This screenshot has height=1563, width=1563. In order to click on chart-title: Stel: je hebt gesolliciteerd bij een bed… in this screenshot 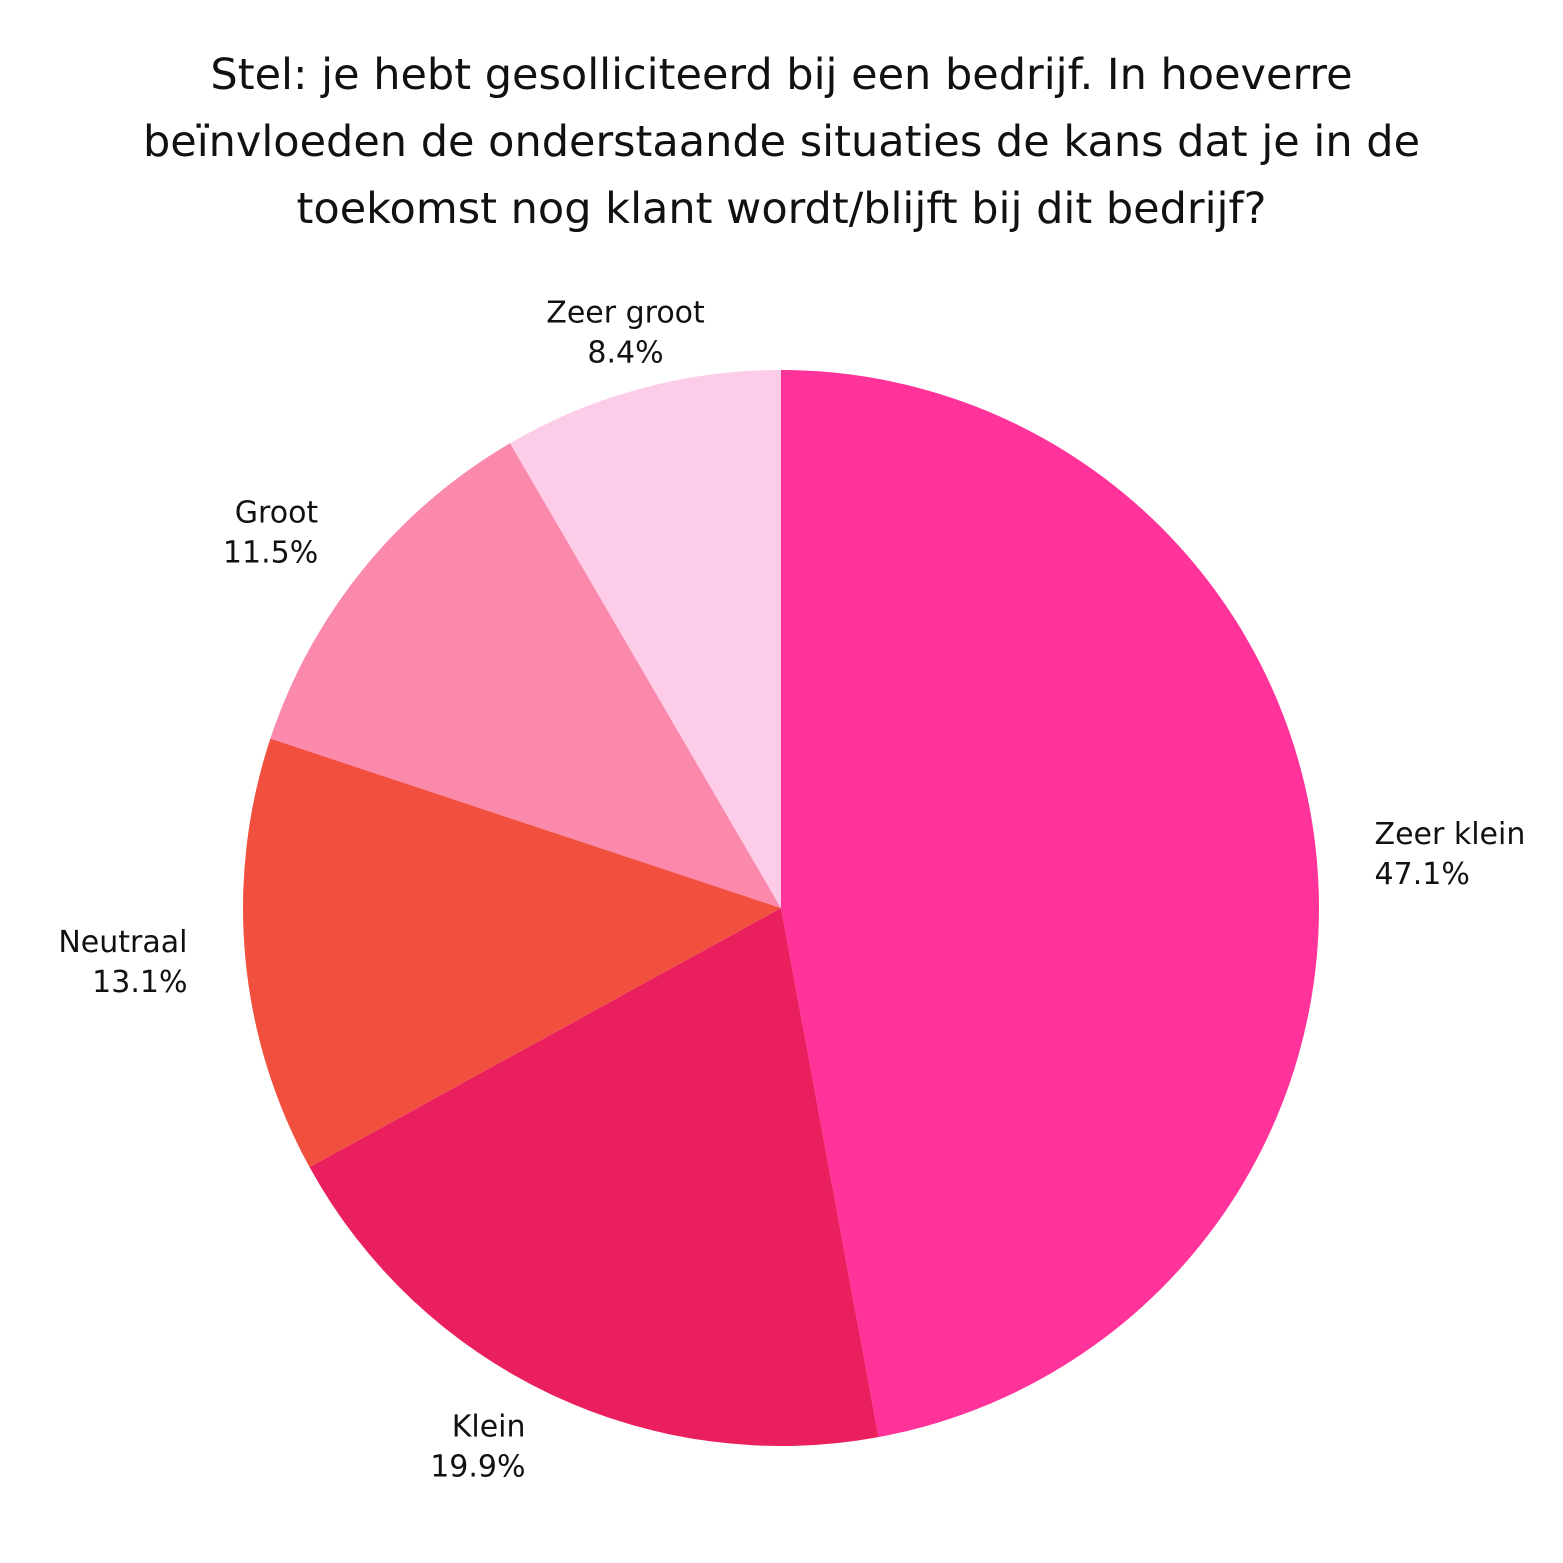, I will do `click(781, 142)`.